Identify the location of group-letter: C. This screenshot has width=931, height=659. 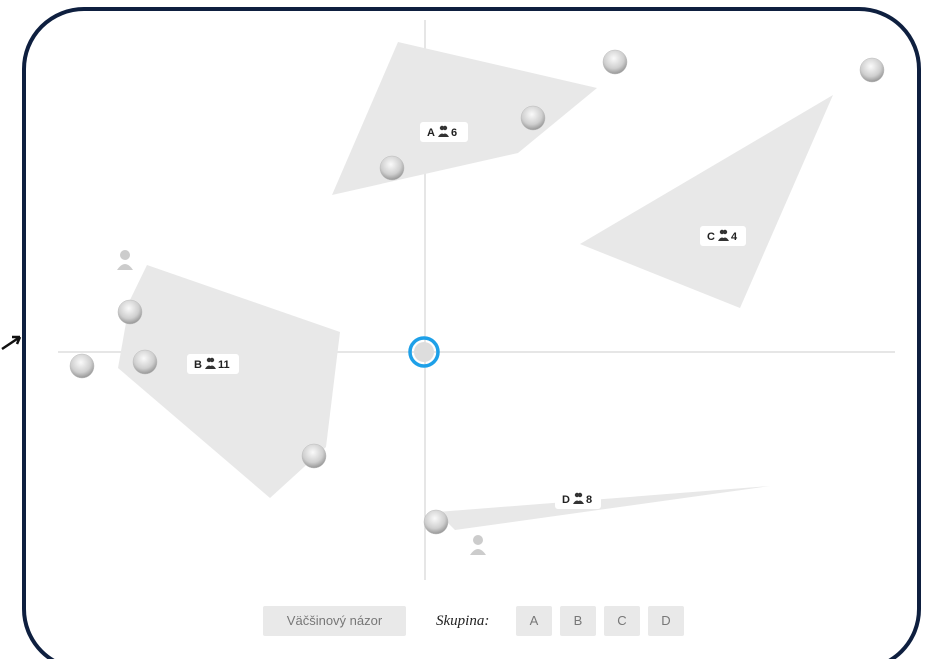
(711, 237).